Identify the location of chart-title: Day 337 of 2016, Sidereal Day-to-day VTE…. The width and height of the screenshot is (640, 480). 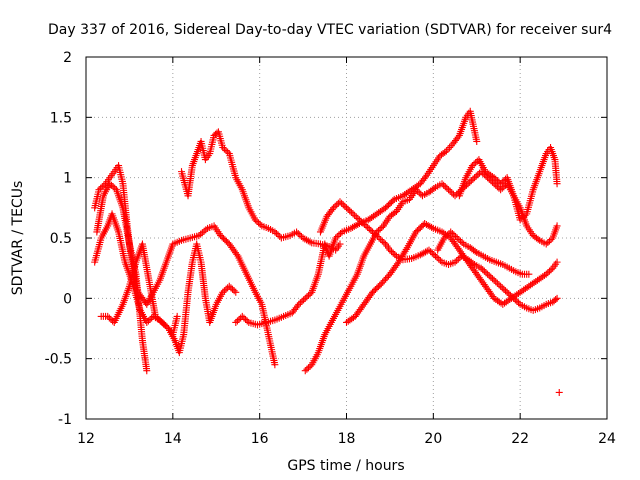
(330, 30).